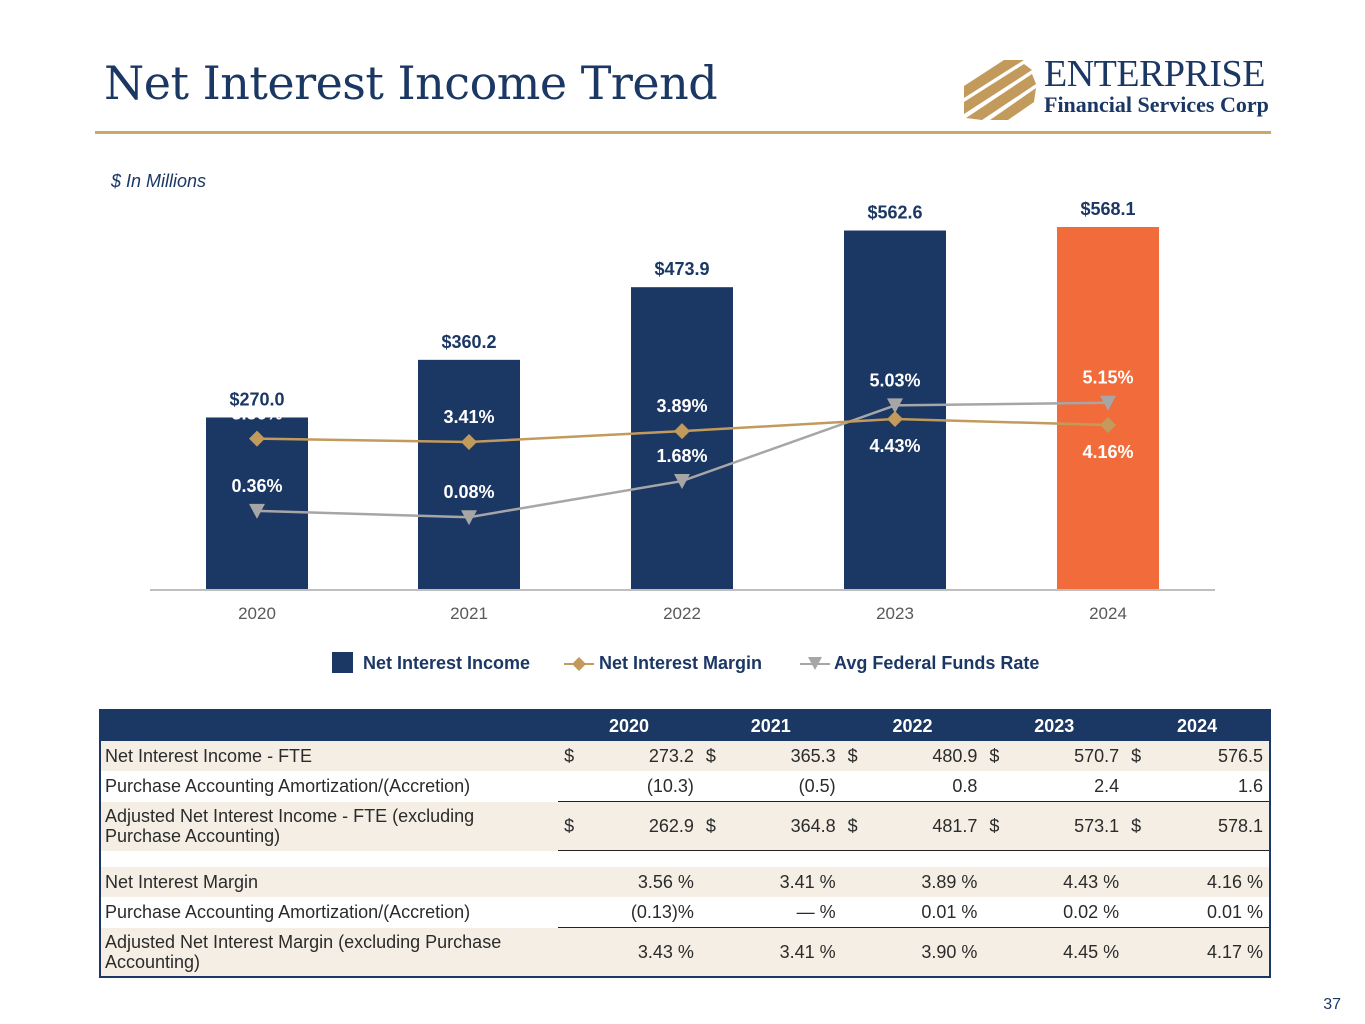 This screenshot has width=1365, height=1024. I want to click on cell-value: (10.3), so click(670, 785).